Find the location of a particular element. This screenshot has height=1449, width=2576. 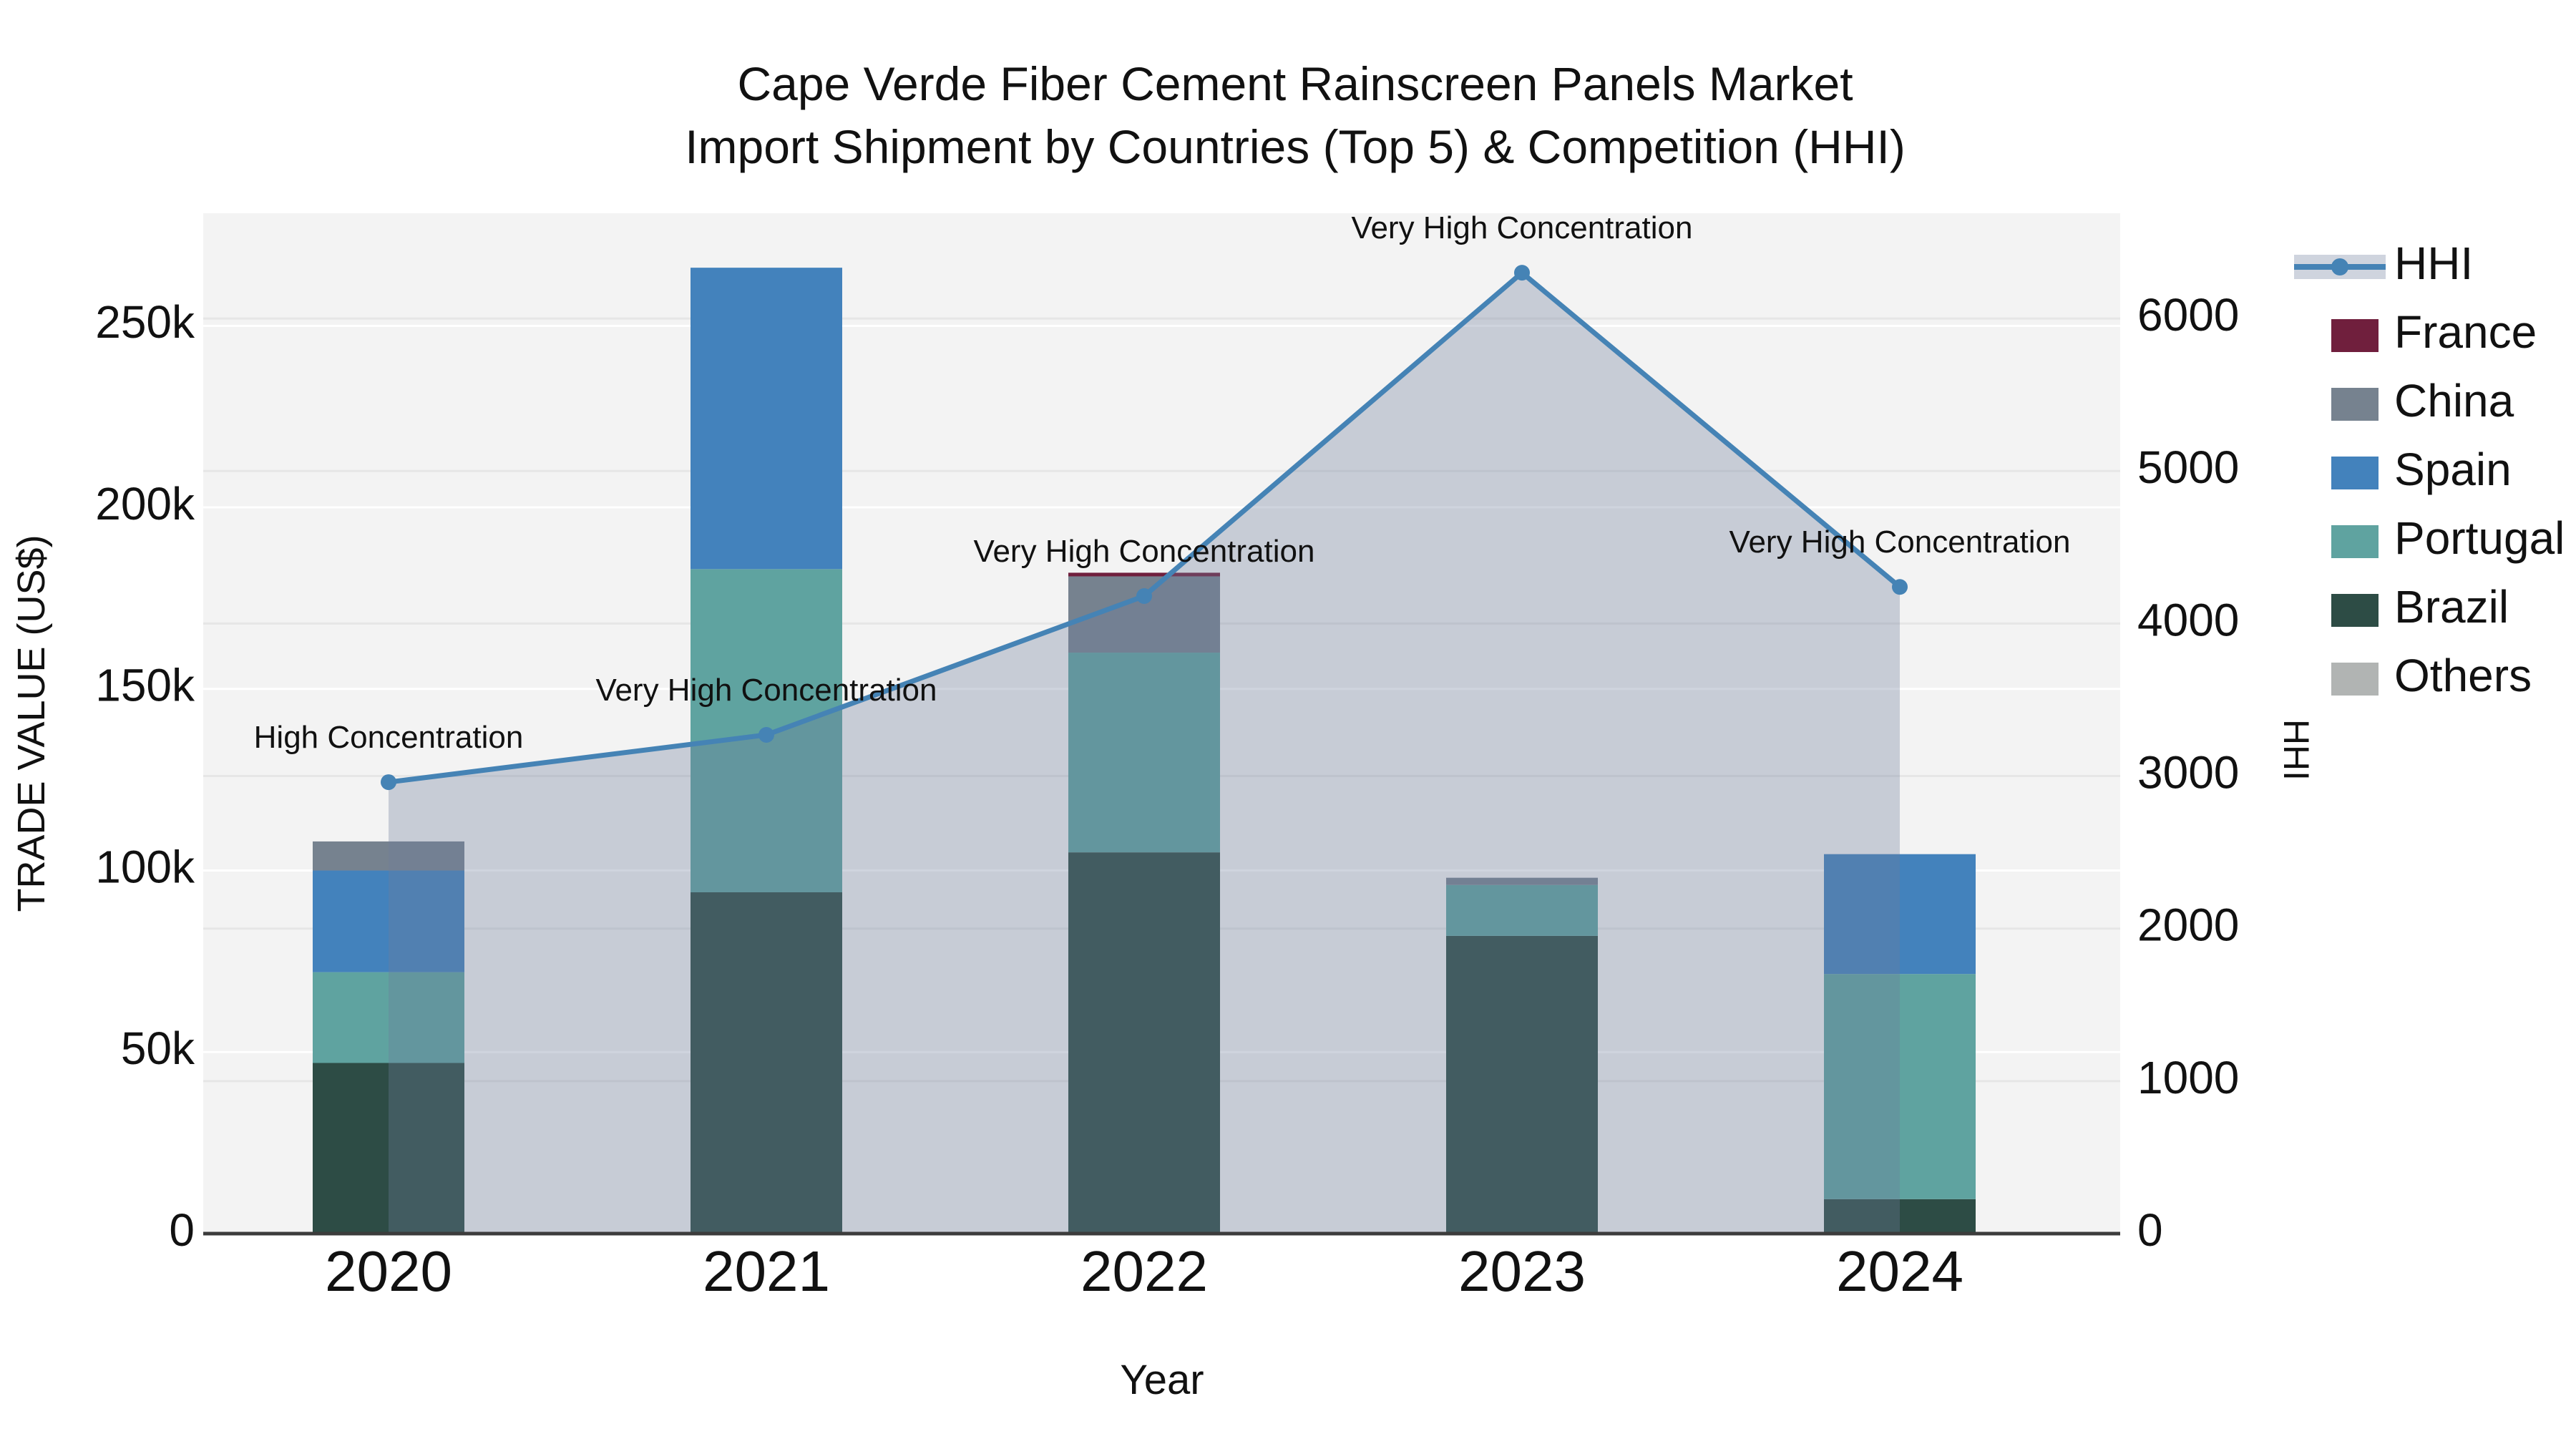

legend-item-china: China is located at coordinates (2422, 400).